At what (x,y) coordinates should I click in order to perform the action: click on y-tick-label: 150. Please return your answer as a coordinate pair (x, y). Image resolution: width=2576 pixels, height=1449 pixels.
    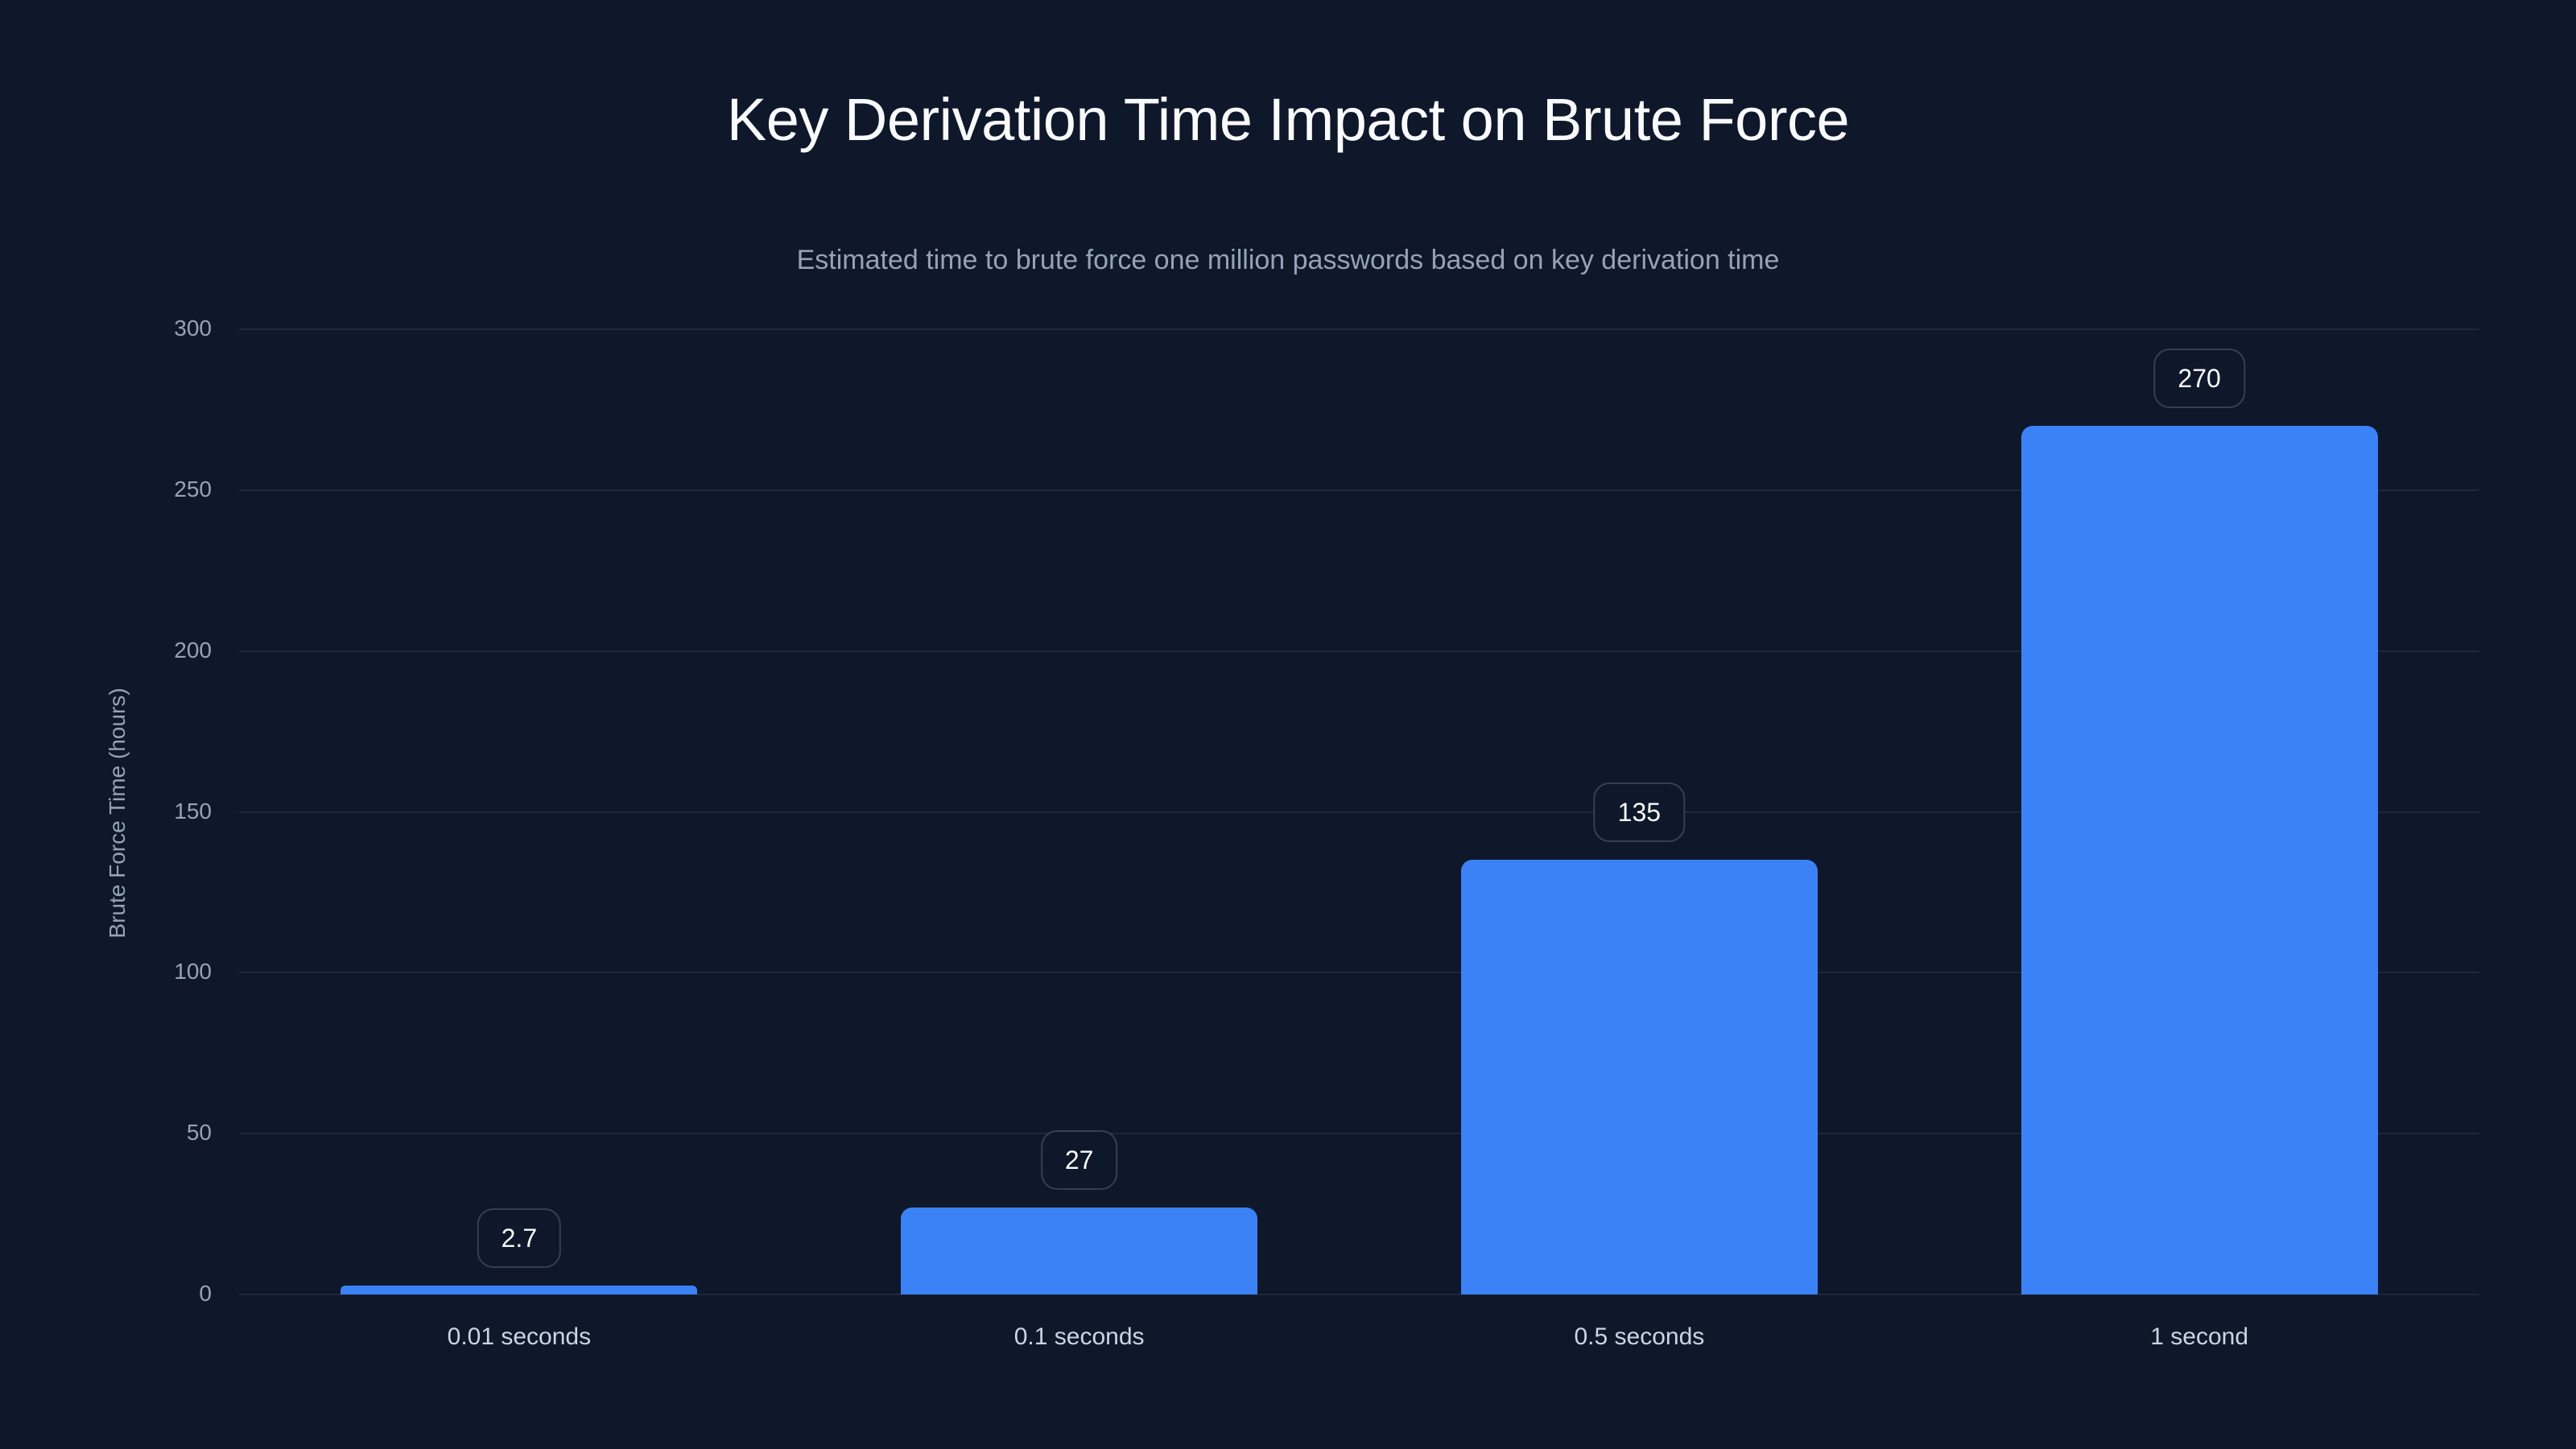
    Looking at the image, I should click on (193, 811).